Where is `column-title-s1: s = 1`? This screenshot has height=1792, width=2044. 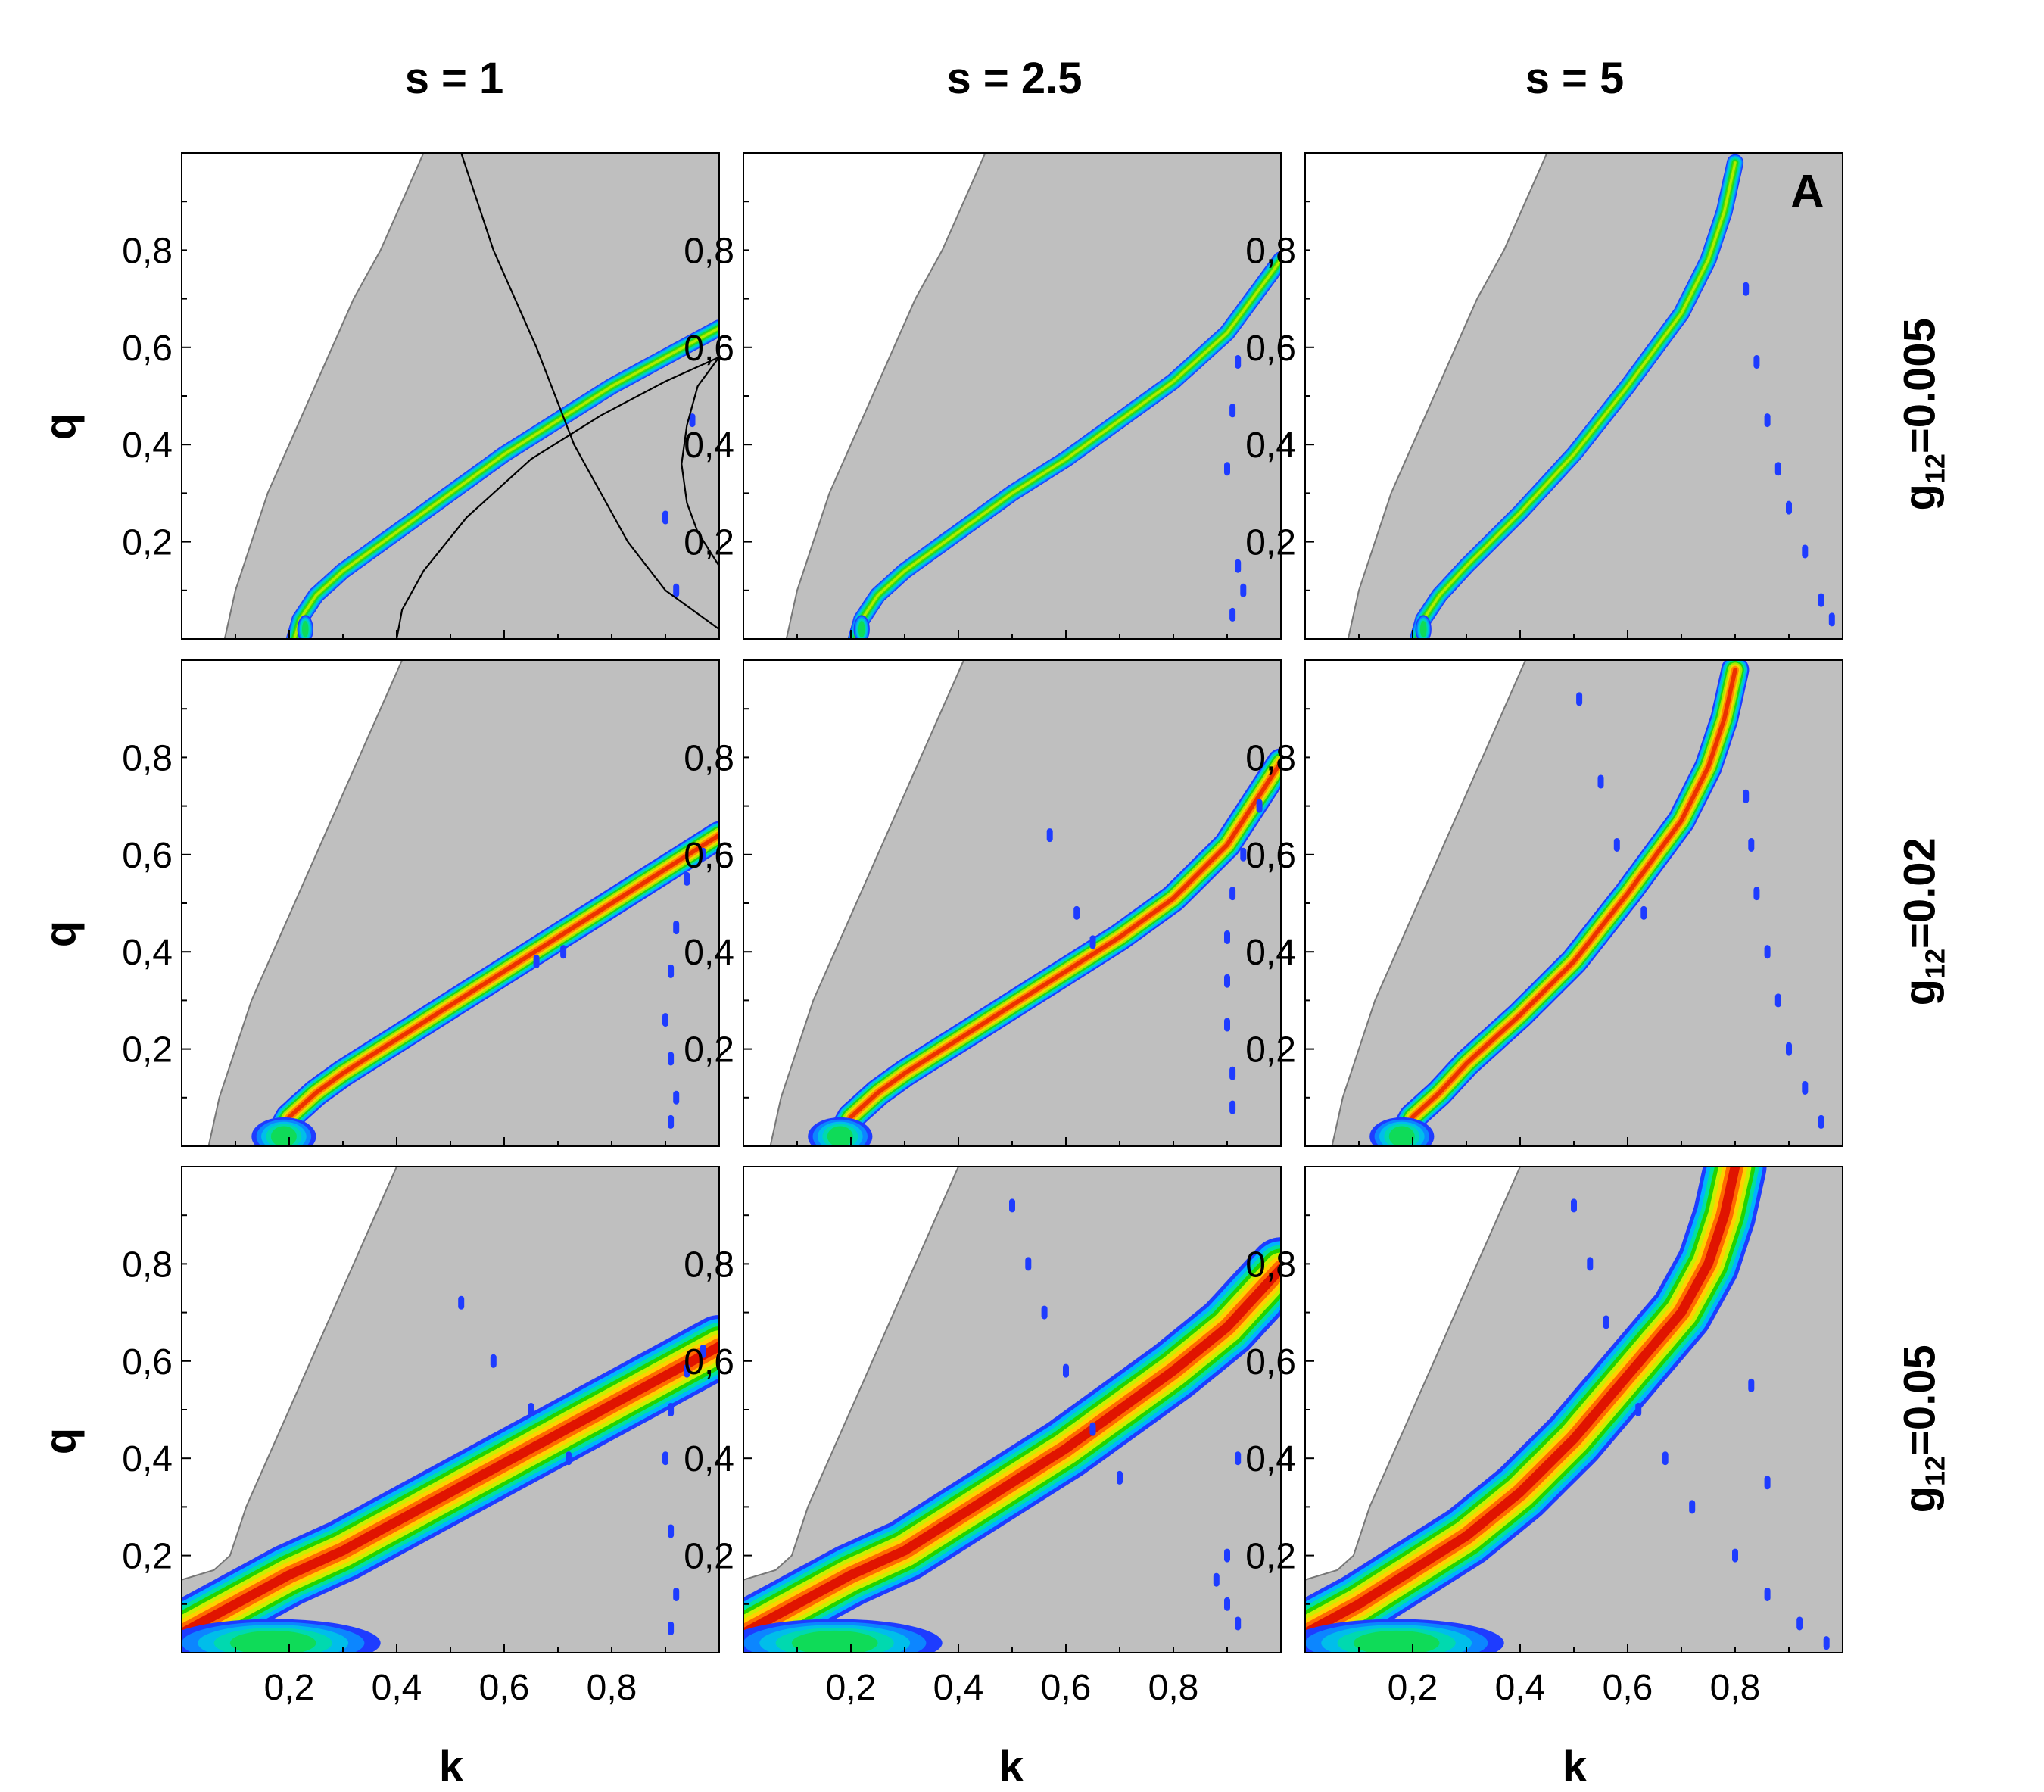 column-title-s1: s = 1 is located at coordinates (454, 78).